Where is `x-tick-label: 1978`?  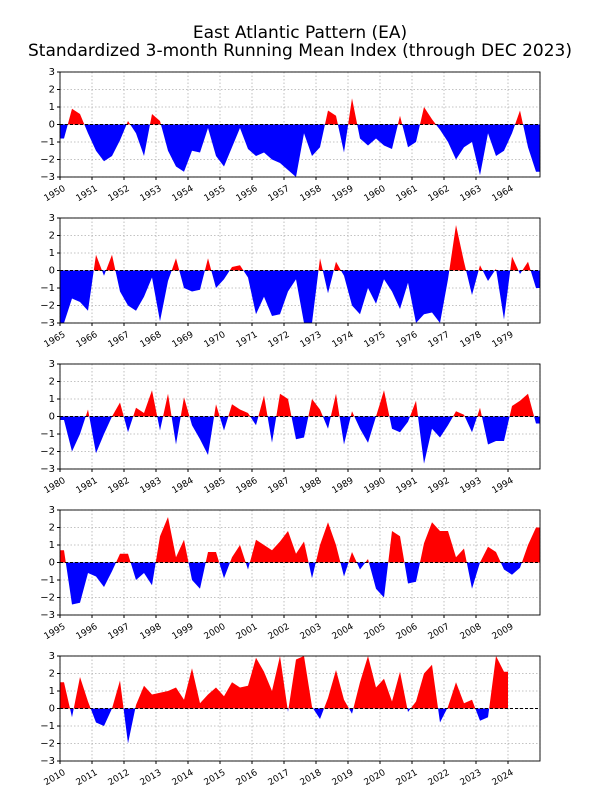
x-tick-label: 1978 is located at coordinates (471, 340).